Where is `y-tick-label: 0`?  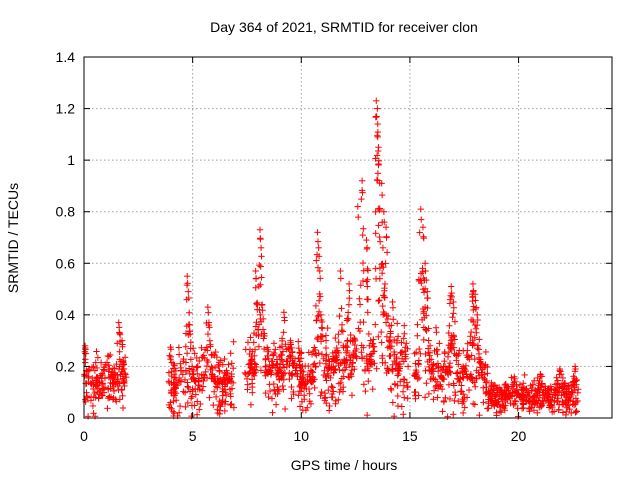 y-tick-label: 0 is located at coordinates (71, 418).